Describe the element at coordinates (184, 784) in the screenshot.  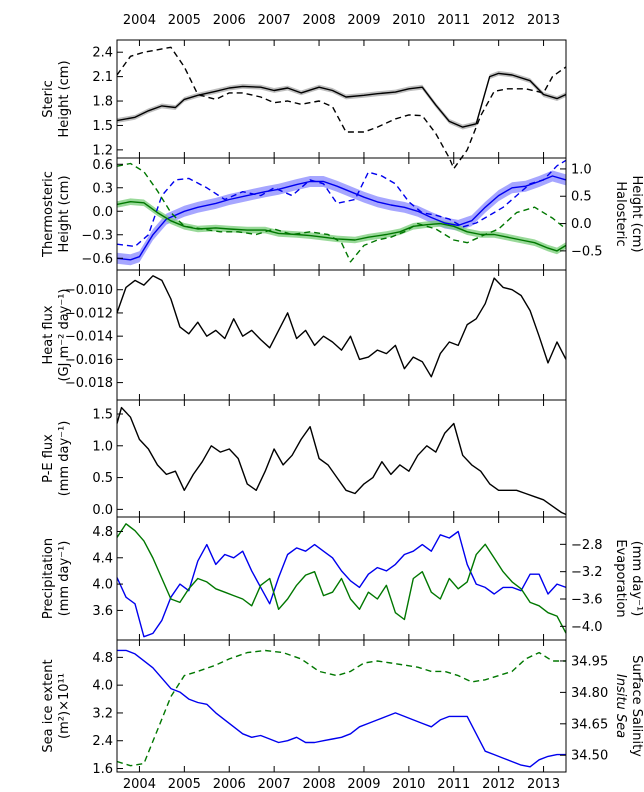
I see `x-tick-label-bottom: 2005` at that location.